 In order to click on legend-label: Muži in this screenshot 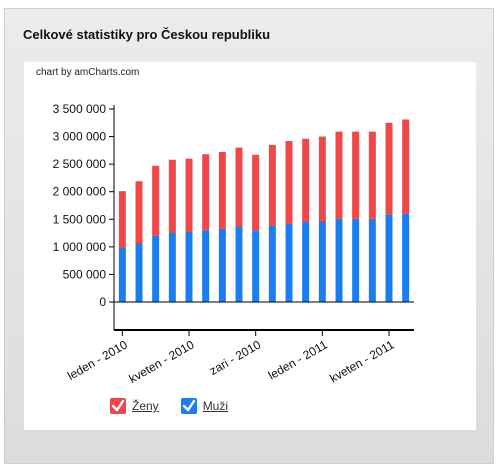, I will do `click(215, 406)`.